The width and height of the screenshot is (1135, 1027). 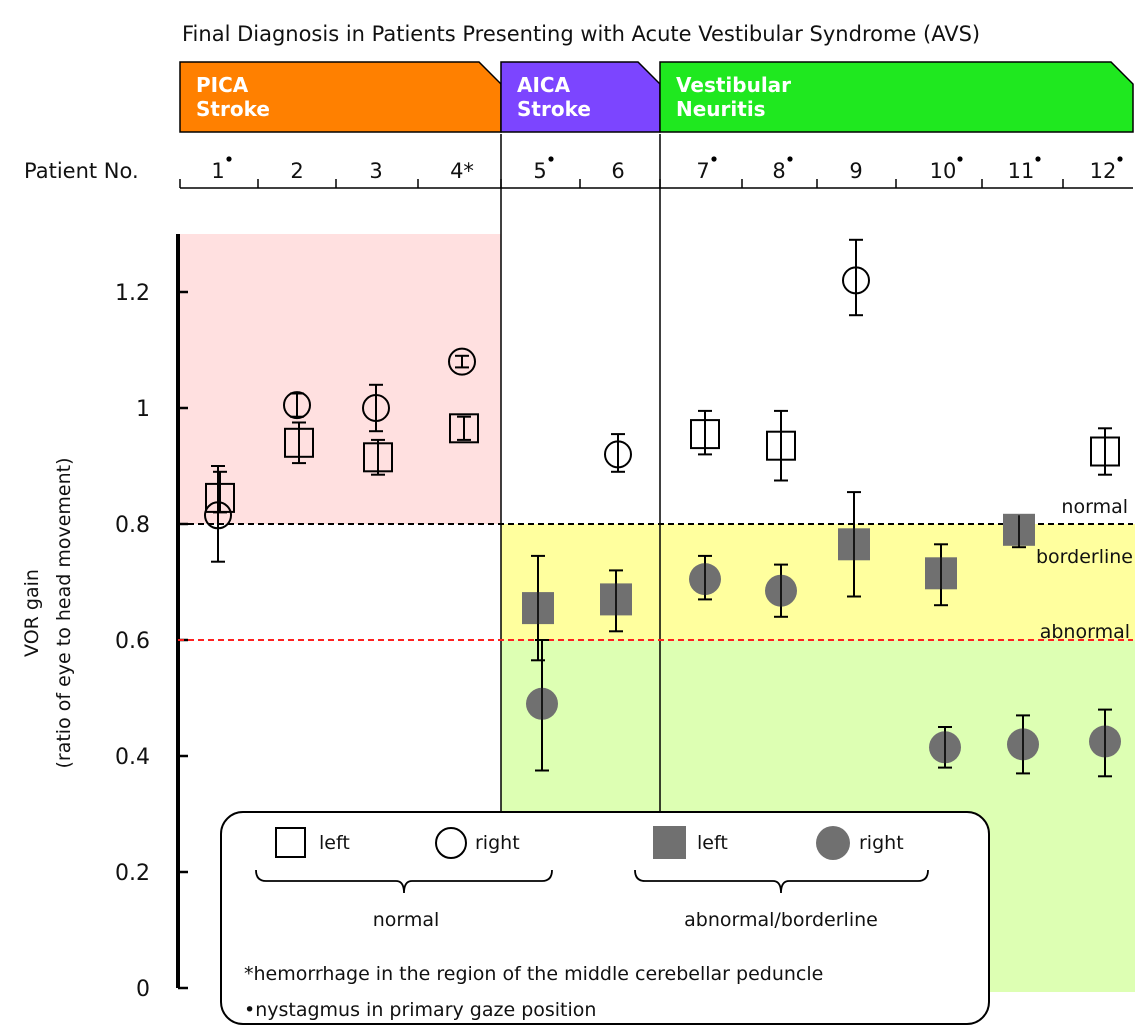 I want to click on legend-note-nystagmus: •nystagmus in primary gaze position, so click(x=420, y=1010).